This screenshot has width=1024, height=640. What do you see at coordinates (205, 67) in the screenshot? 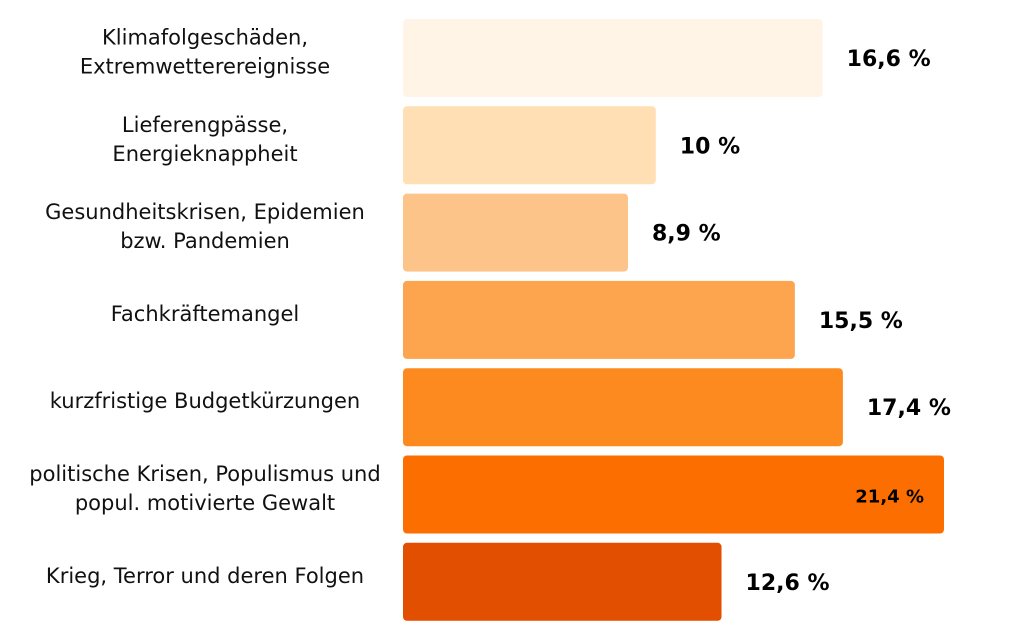
I see `category-label-line: Extremwetterereignisse` at bounding box center [205, 67].